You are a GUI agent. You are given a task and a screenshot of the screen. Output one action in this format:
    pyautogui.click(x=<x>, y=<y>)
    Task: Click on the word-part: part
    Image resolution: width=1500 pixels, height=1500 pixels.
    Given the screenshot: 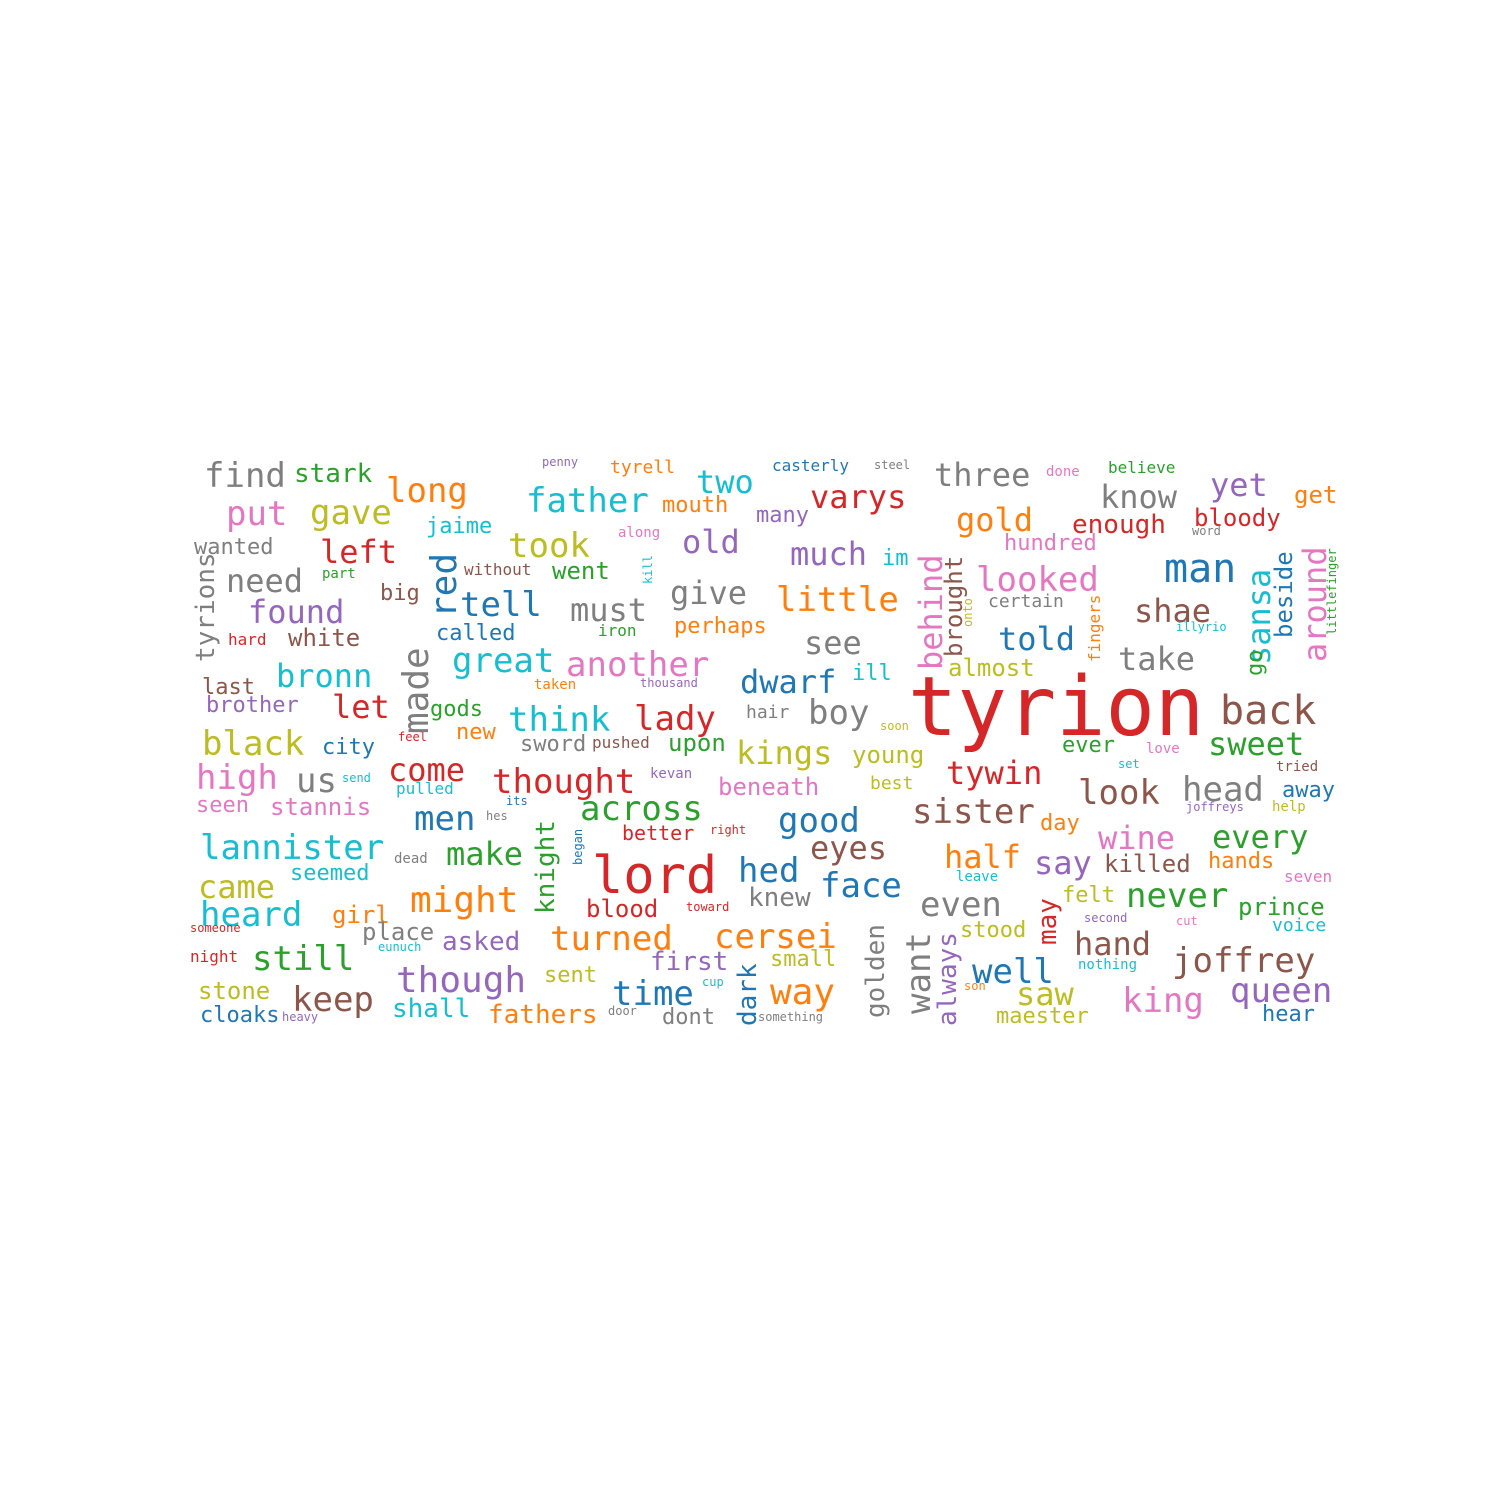 What is the action you would take?
    pyautogui.click(x=339, y=574)
    